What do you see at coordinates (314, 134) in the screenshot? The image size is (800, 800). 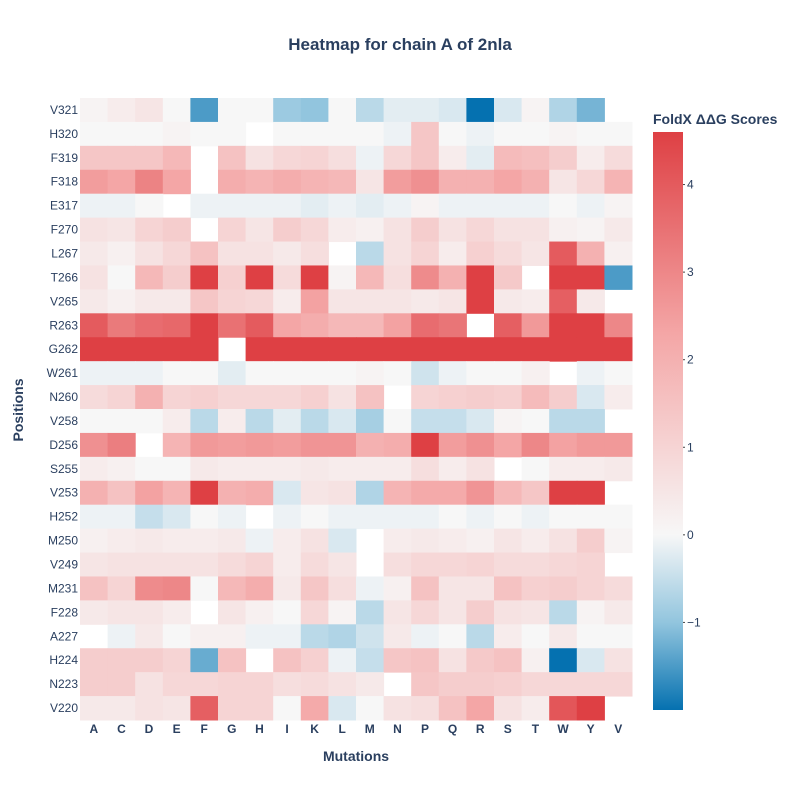 I see `heatmap-cell-H320-K` at bounding box center [314, 134].